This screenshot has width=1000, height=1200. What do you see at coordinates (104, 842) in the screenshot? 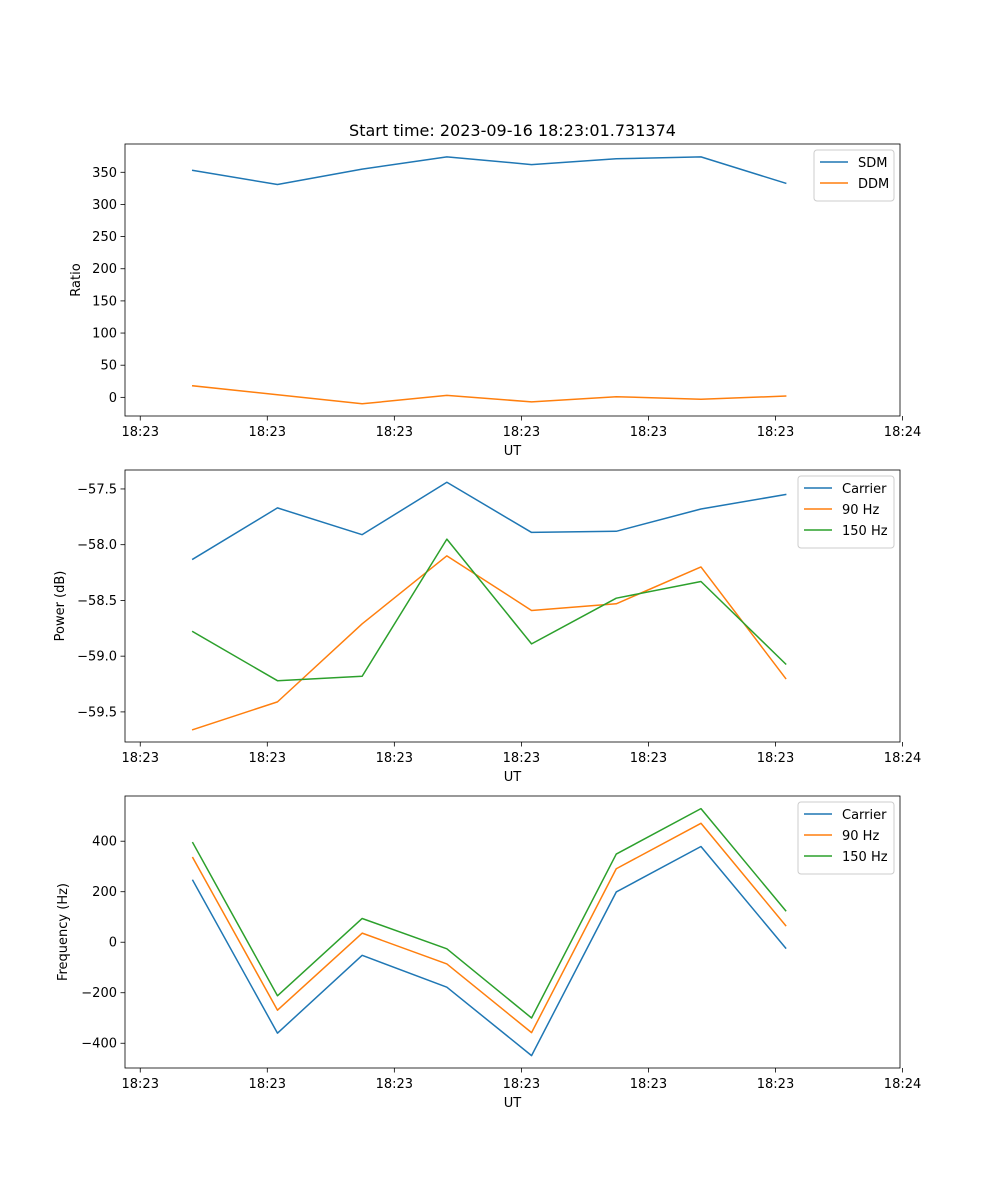
I see `y-tick-label: 400` at bounding box center [104, 842].